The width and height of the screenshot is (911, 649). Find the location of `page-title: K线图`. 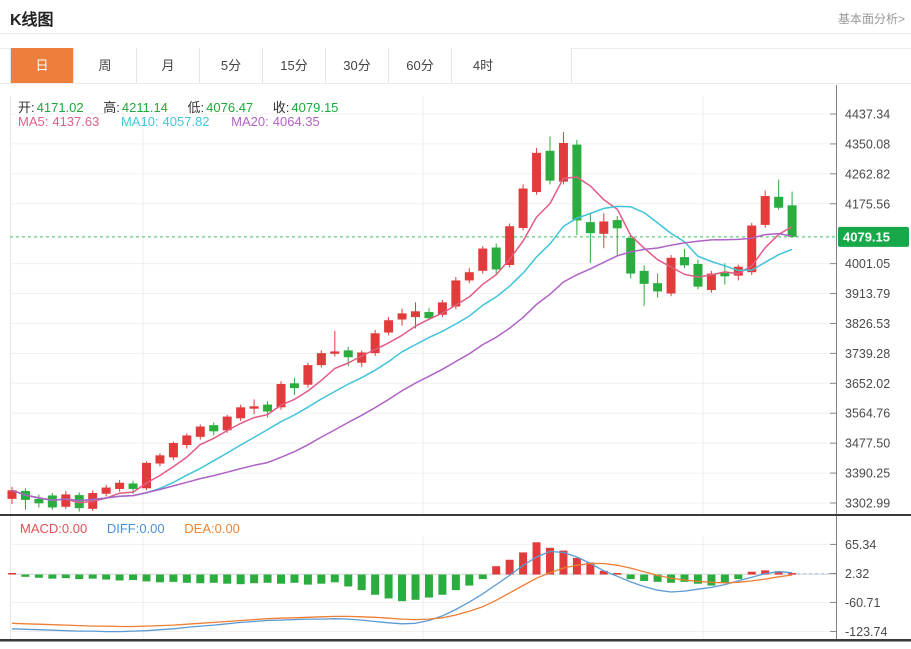

page-title: K线图 is located at coordinates (32, 20).